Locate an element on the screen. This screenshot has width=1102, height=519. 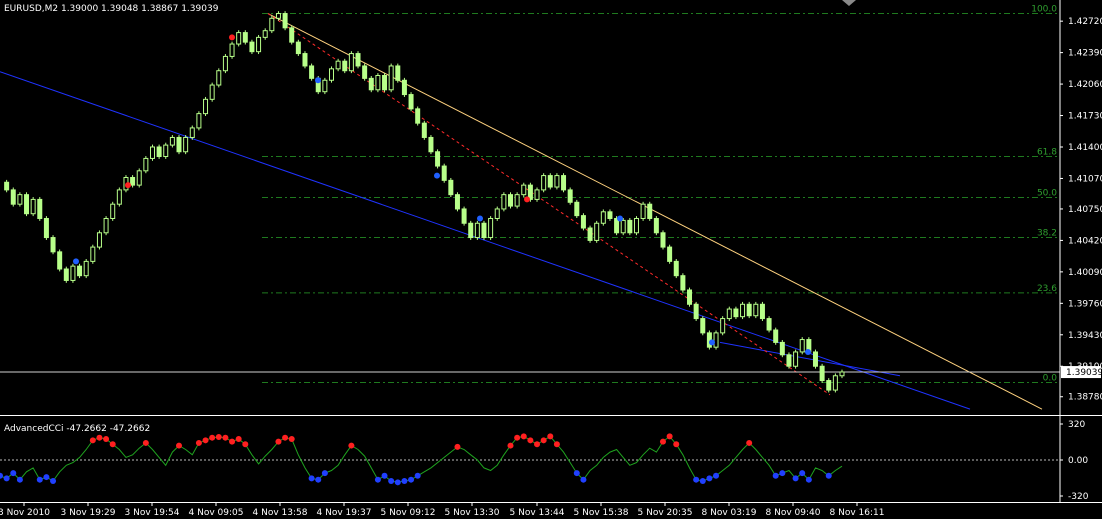
time-tick-label: 5 Nov 15:38 is located at coordinates (601, 513).